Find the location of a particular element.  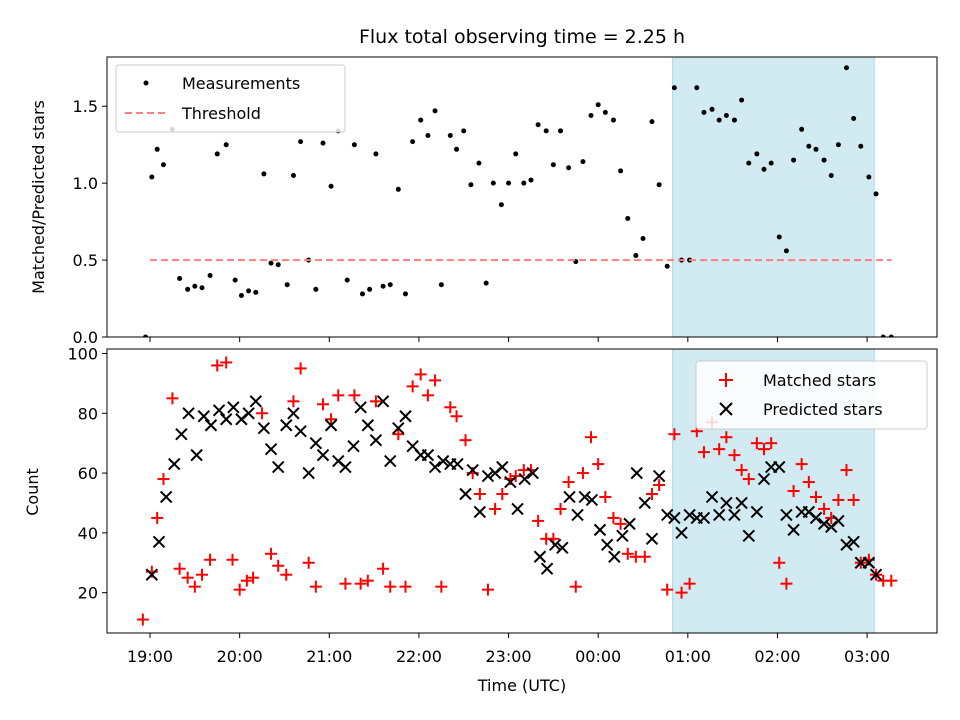

y-tick-label: 1.0 is located at coordinates (85, 183).